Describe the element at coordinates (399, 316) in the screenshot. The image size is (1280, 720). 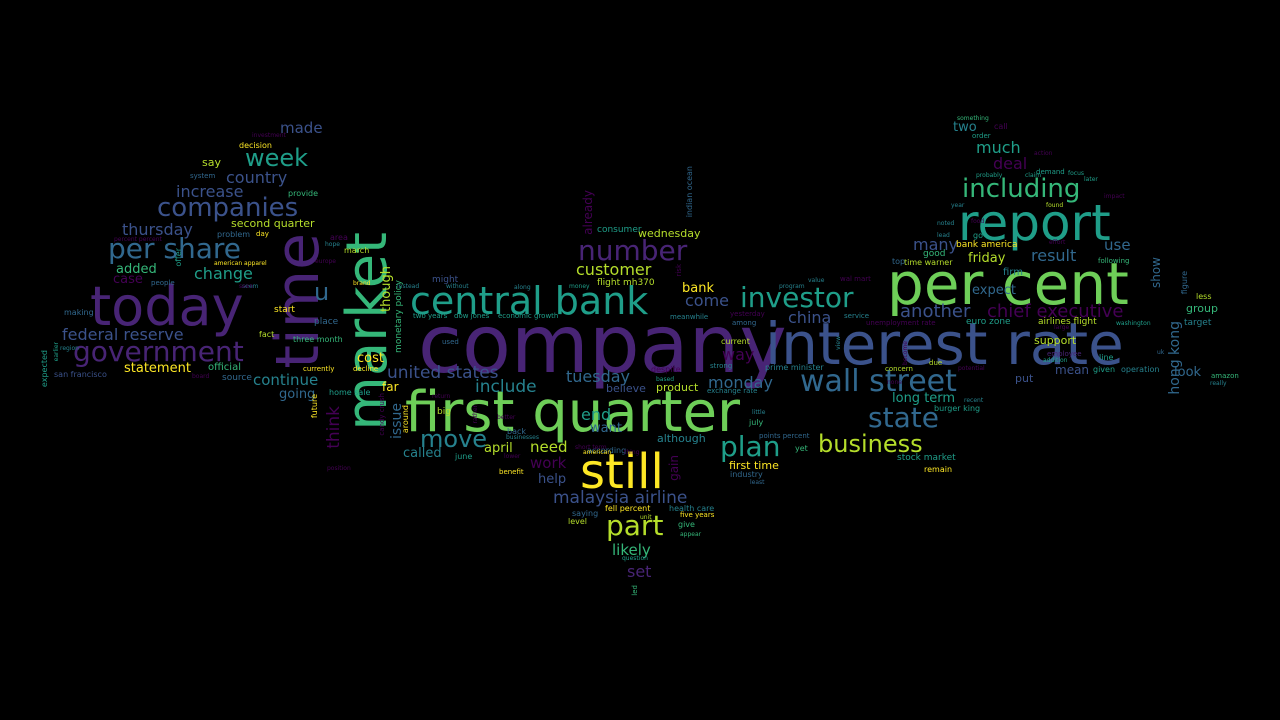
I see `word-monetary-policy: monetary policy` at that location.